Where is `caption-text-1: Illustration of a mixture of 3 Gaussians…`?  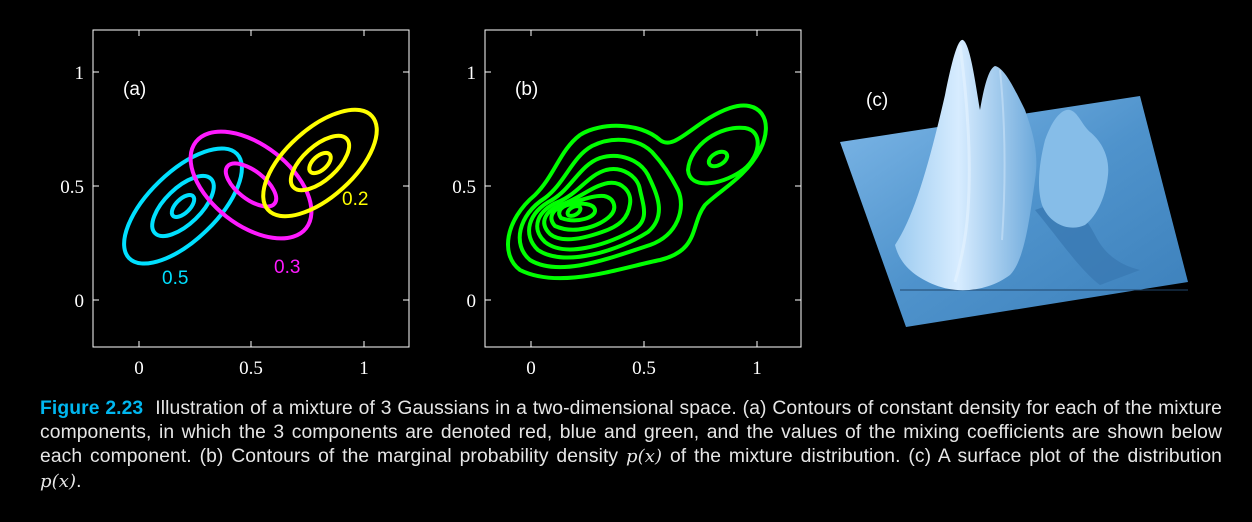 caption-text-1: Illustration of a mixture of 3 Gaussians… is located at coordinates (631, 433).